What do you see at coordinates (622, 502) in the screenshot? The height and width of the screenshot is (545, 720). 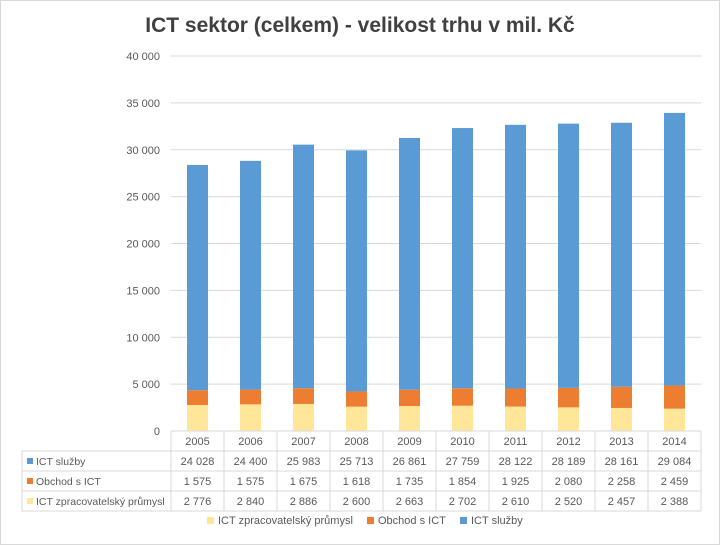 I see `data-label: 2 457` at bounding box center [622, 502].